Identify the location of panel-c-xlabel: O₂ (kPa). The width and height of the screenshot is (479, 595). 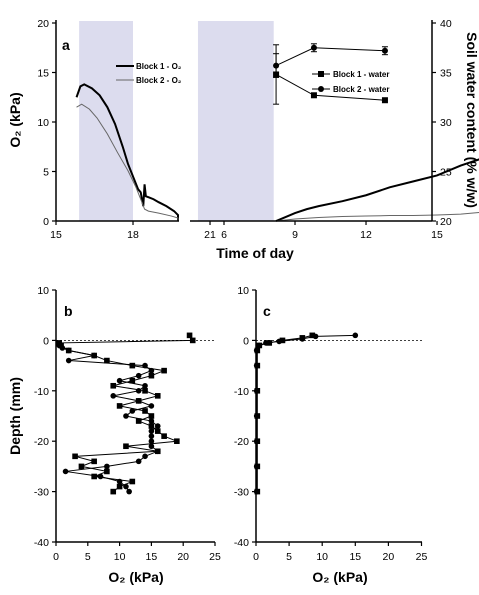
(339, 577).